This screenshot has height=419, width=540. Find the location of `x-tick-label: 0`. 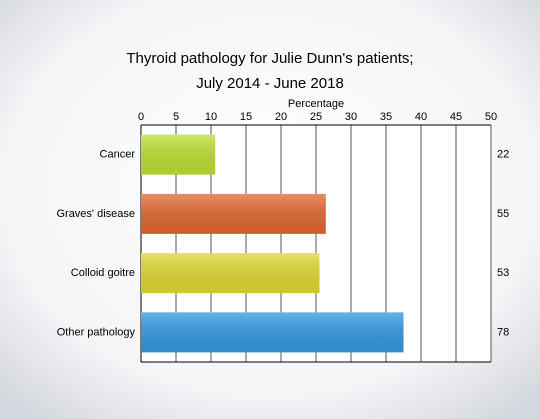

x-tick-label: 0 is located at coordinates (141, 117).